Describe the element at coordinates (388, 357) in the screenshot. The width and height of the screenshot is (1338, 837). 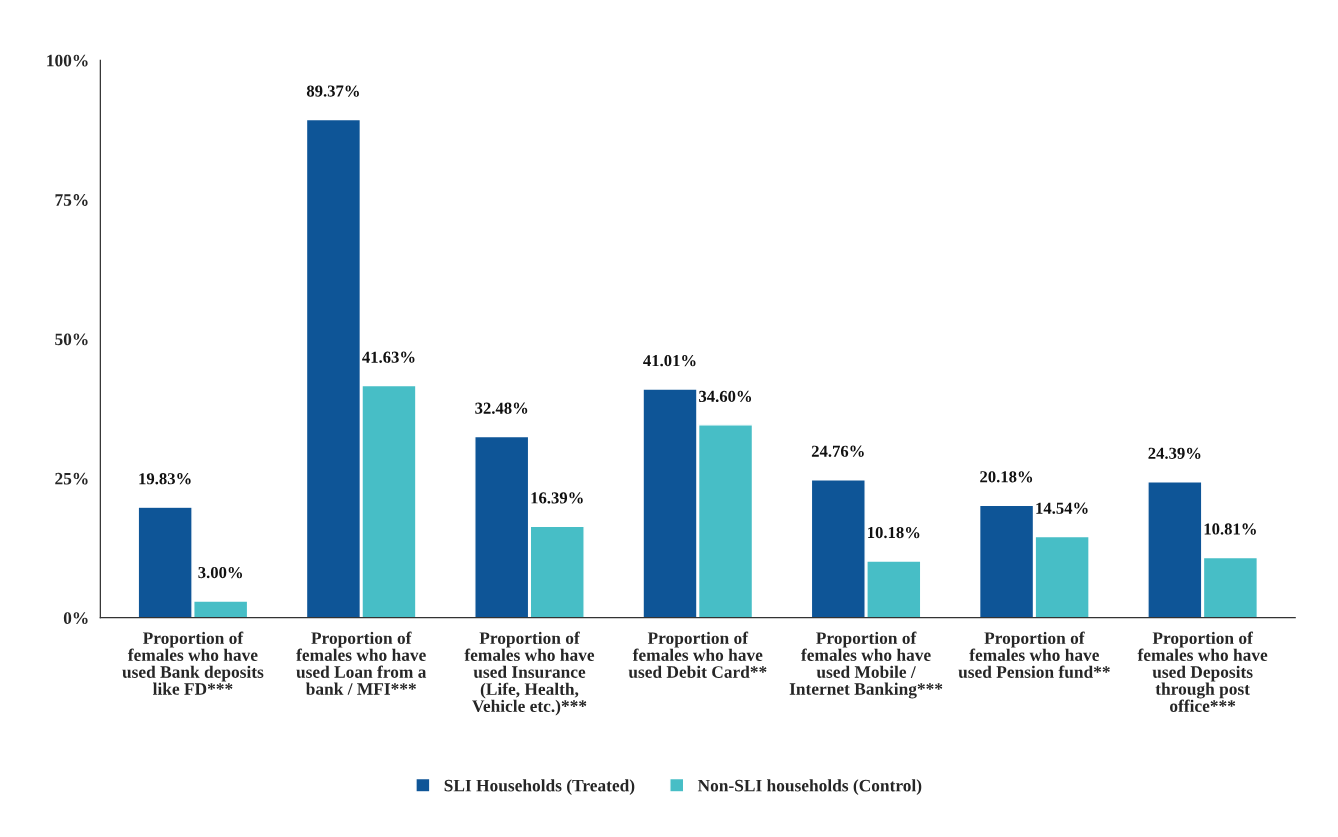
I see `data-label: 41.63%` at that location.